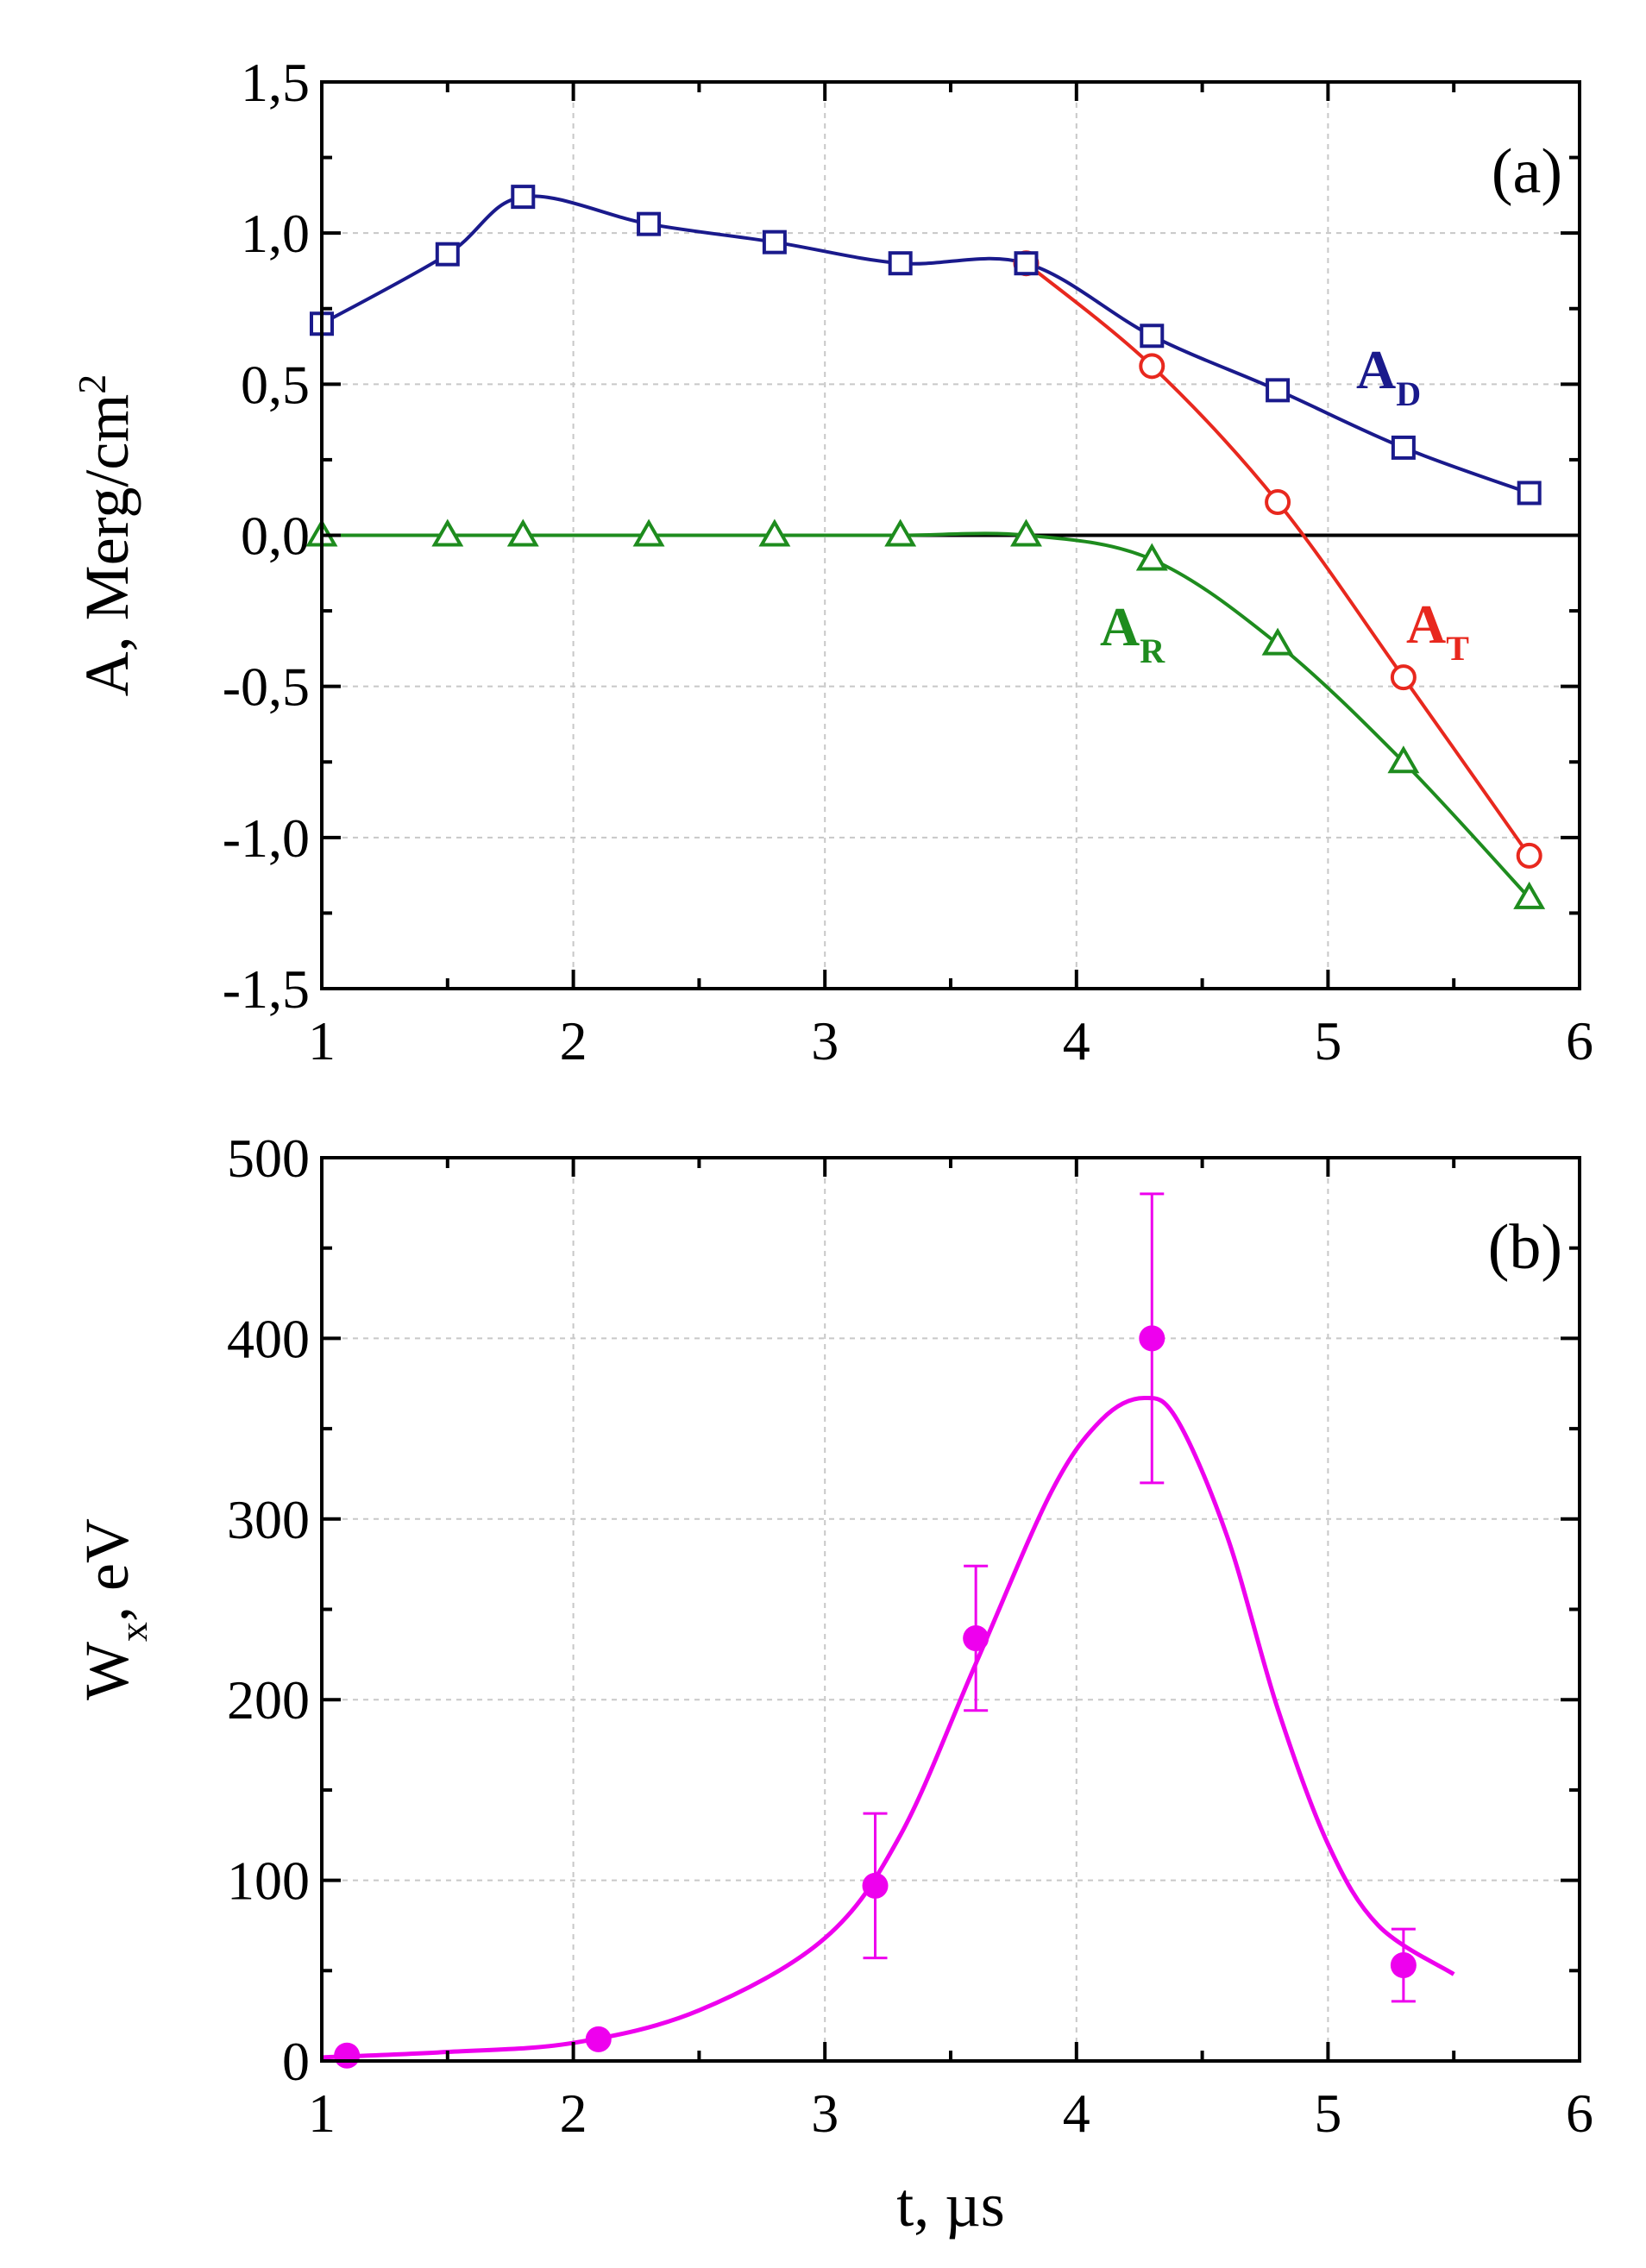 Image resolution: width=1646 pixels, height=2268 pixels. I want to click on panel-a-y-axis-title-sup: 2, so click(92, 384).